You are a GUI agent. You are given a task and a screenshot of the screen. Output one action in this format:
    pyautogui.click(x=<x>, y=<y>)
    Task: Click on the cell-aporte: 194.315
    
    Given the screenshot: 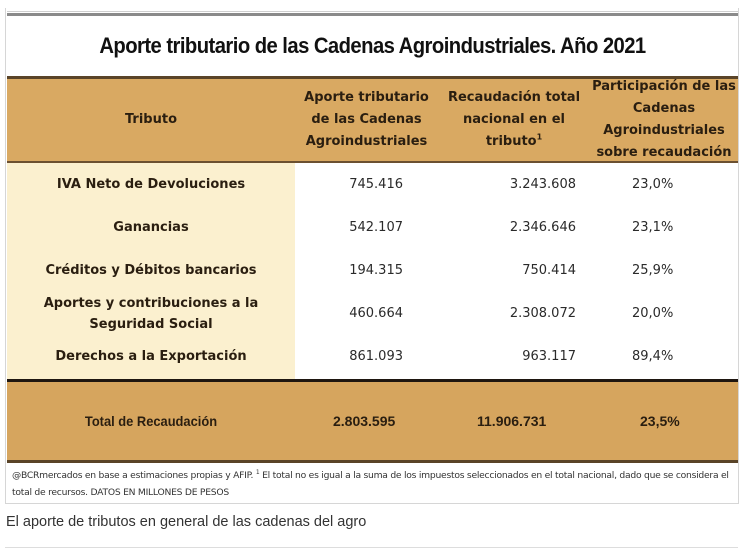 What is the action you would take?
    pyautogui.click(x=376, y=270)
    